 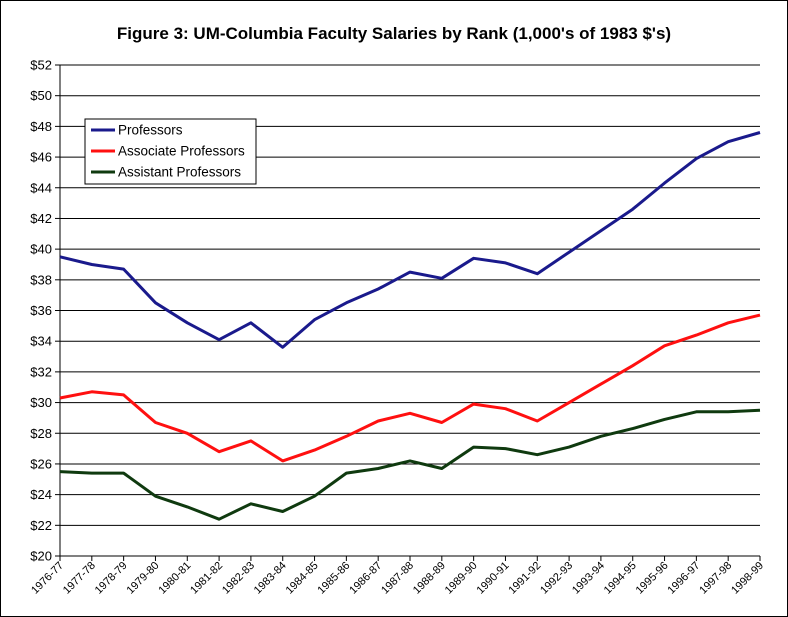 What do you see at coordinates (150, 130) in the screenshot?
I see `legend-label: Professors` at bounding box center [150, 130].